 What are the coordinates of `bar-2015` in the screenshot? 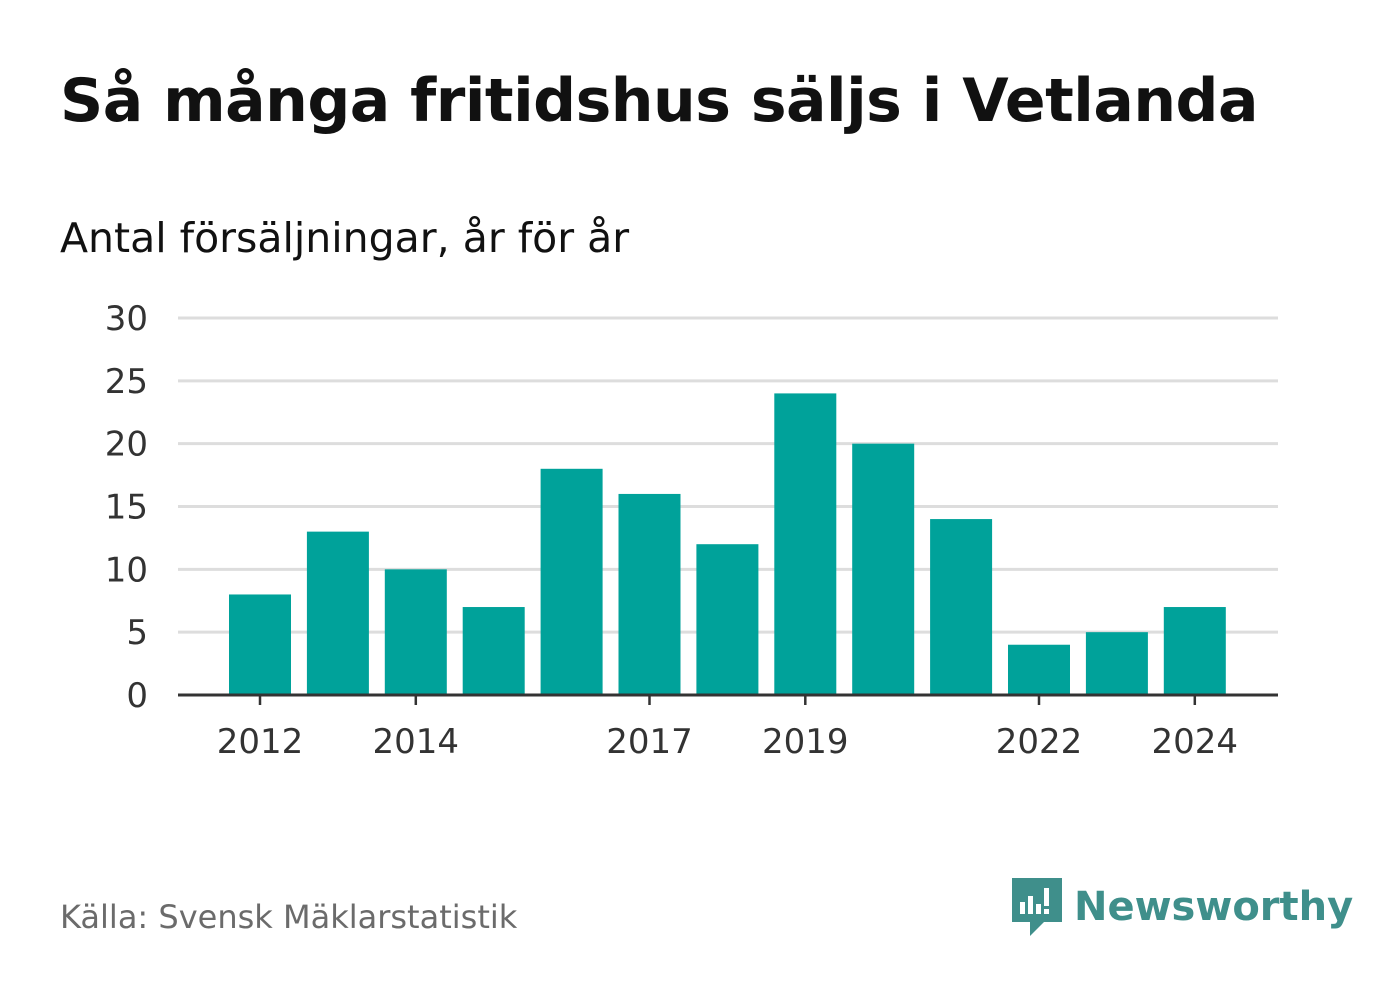 It's located at (493, 651).